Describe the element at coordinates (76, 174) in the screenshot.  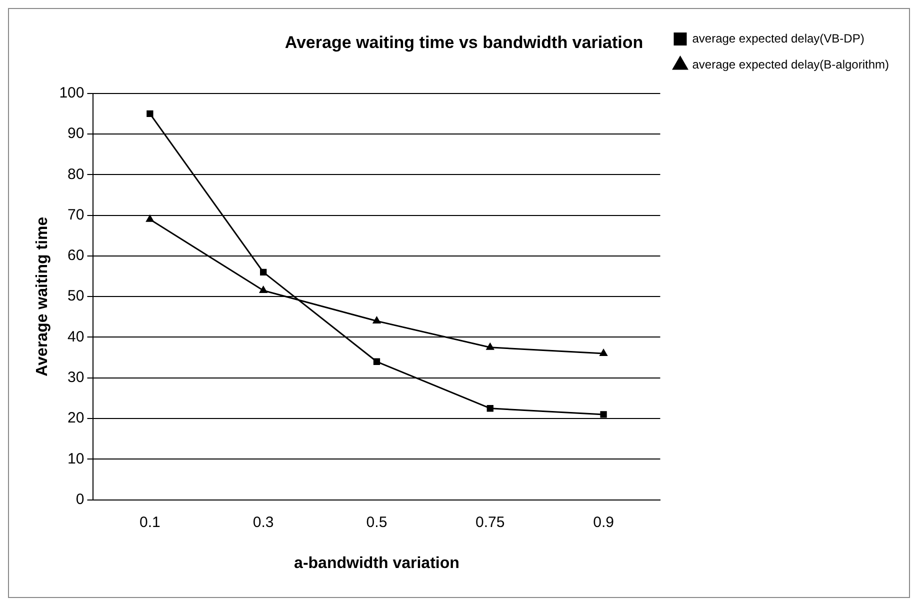
I see `y-tick-label: 80` at that location.